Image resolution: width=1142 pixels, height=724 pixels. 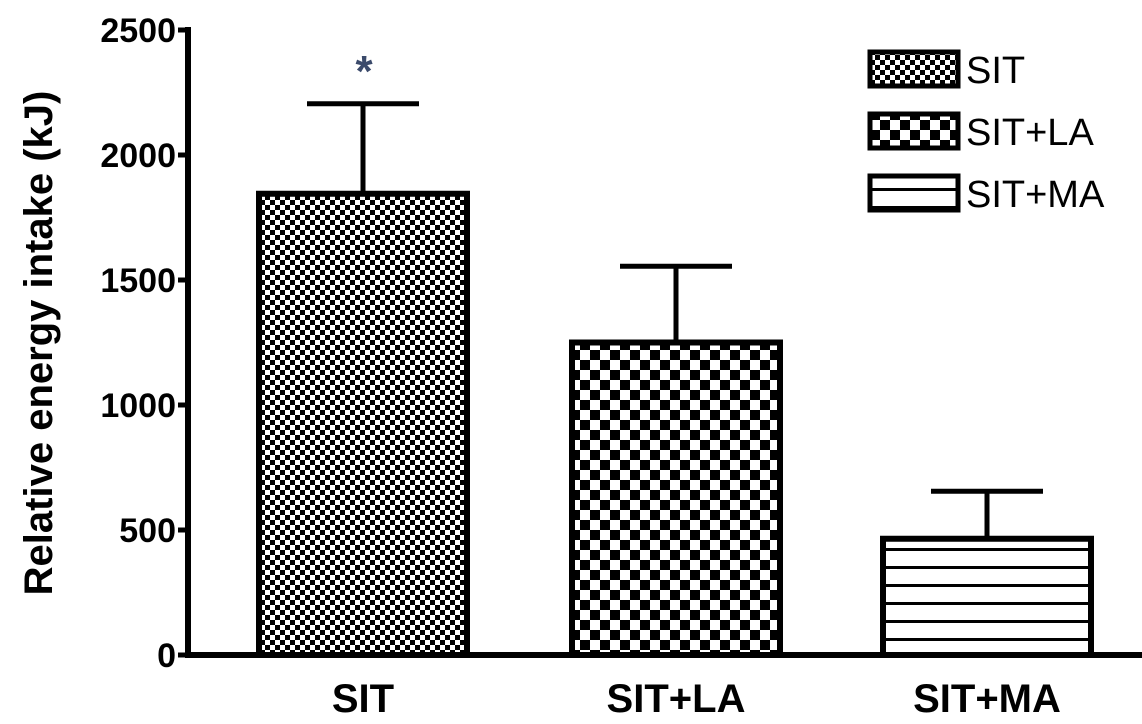 I want to click on x-tick-label: SIT, so click(x=363, y=699).